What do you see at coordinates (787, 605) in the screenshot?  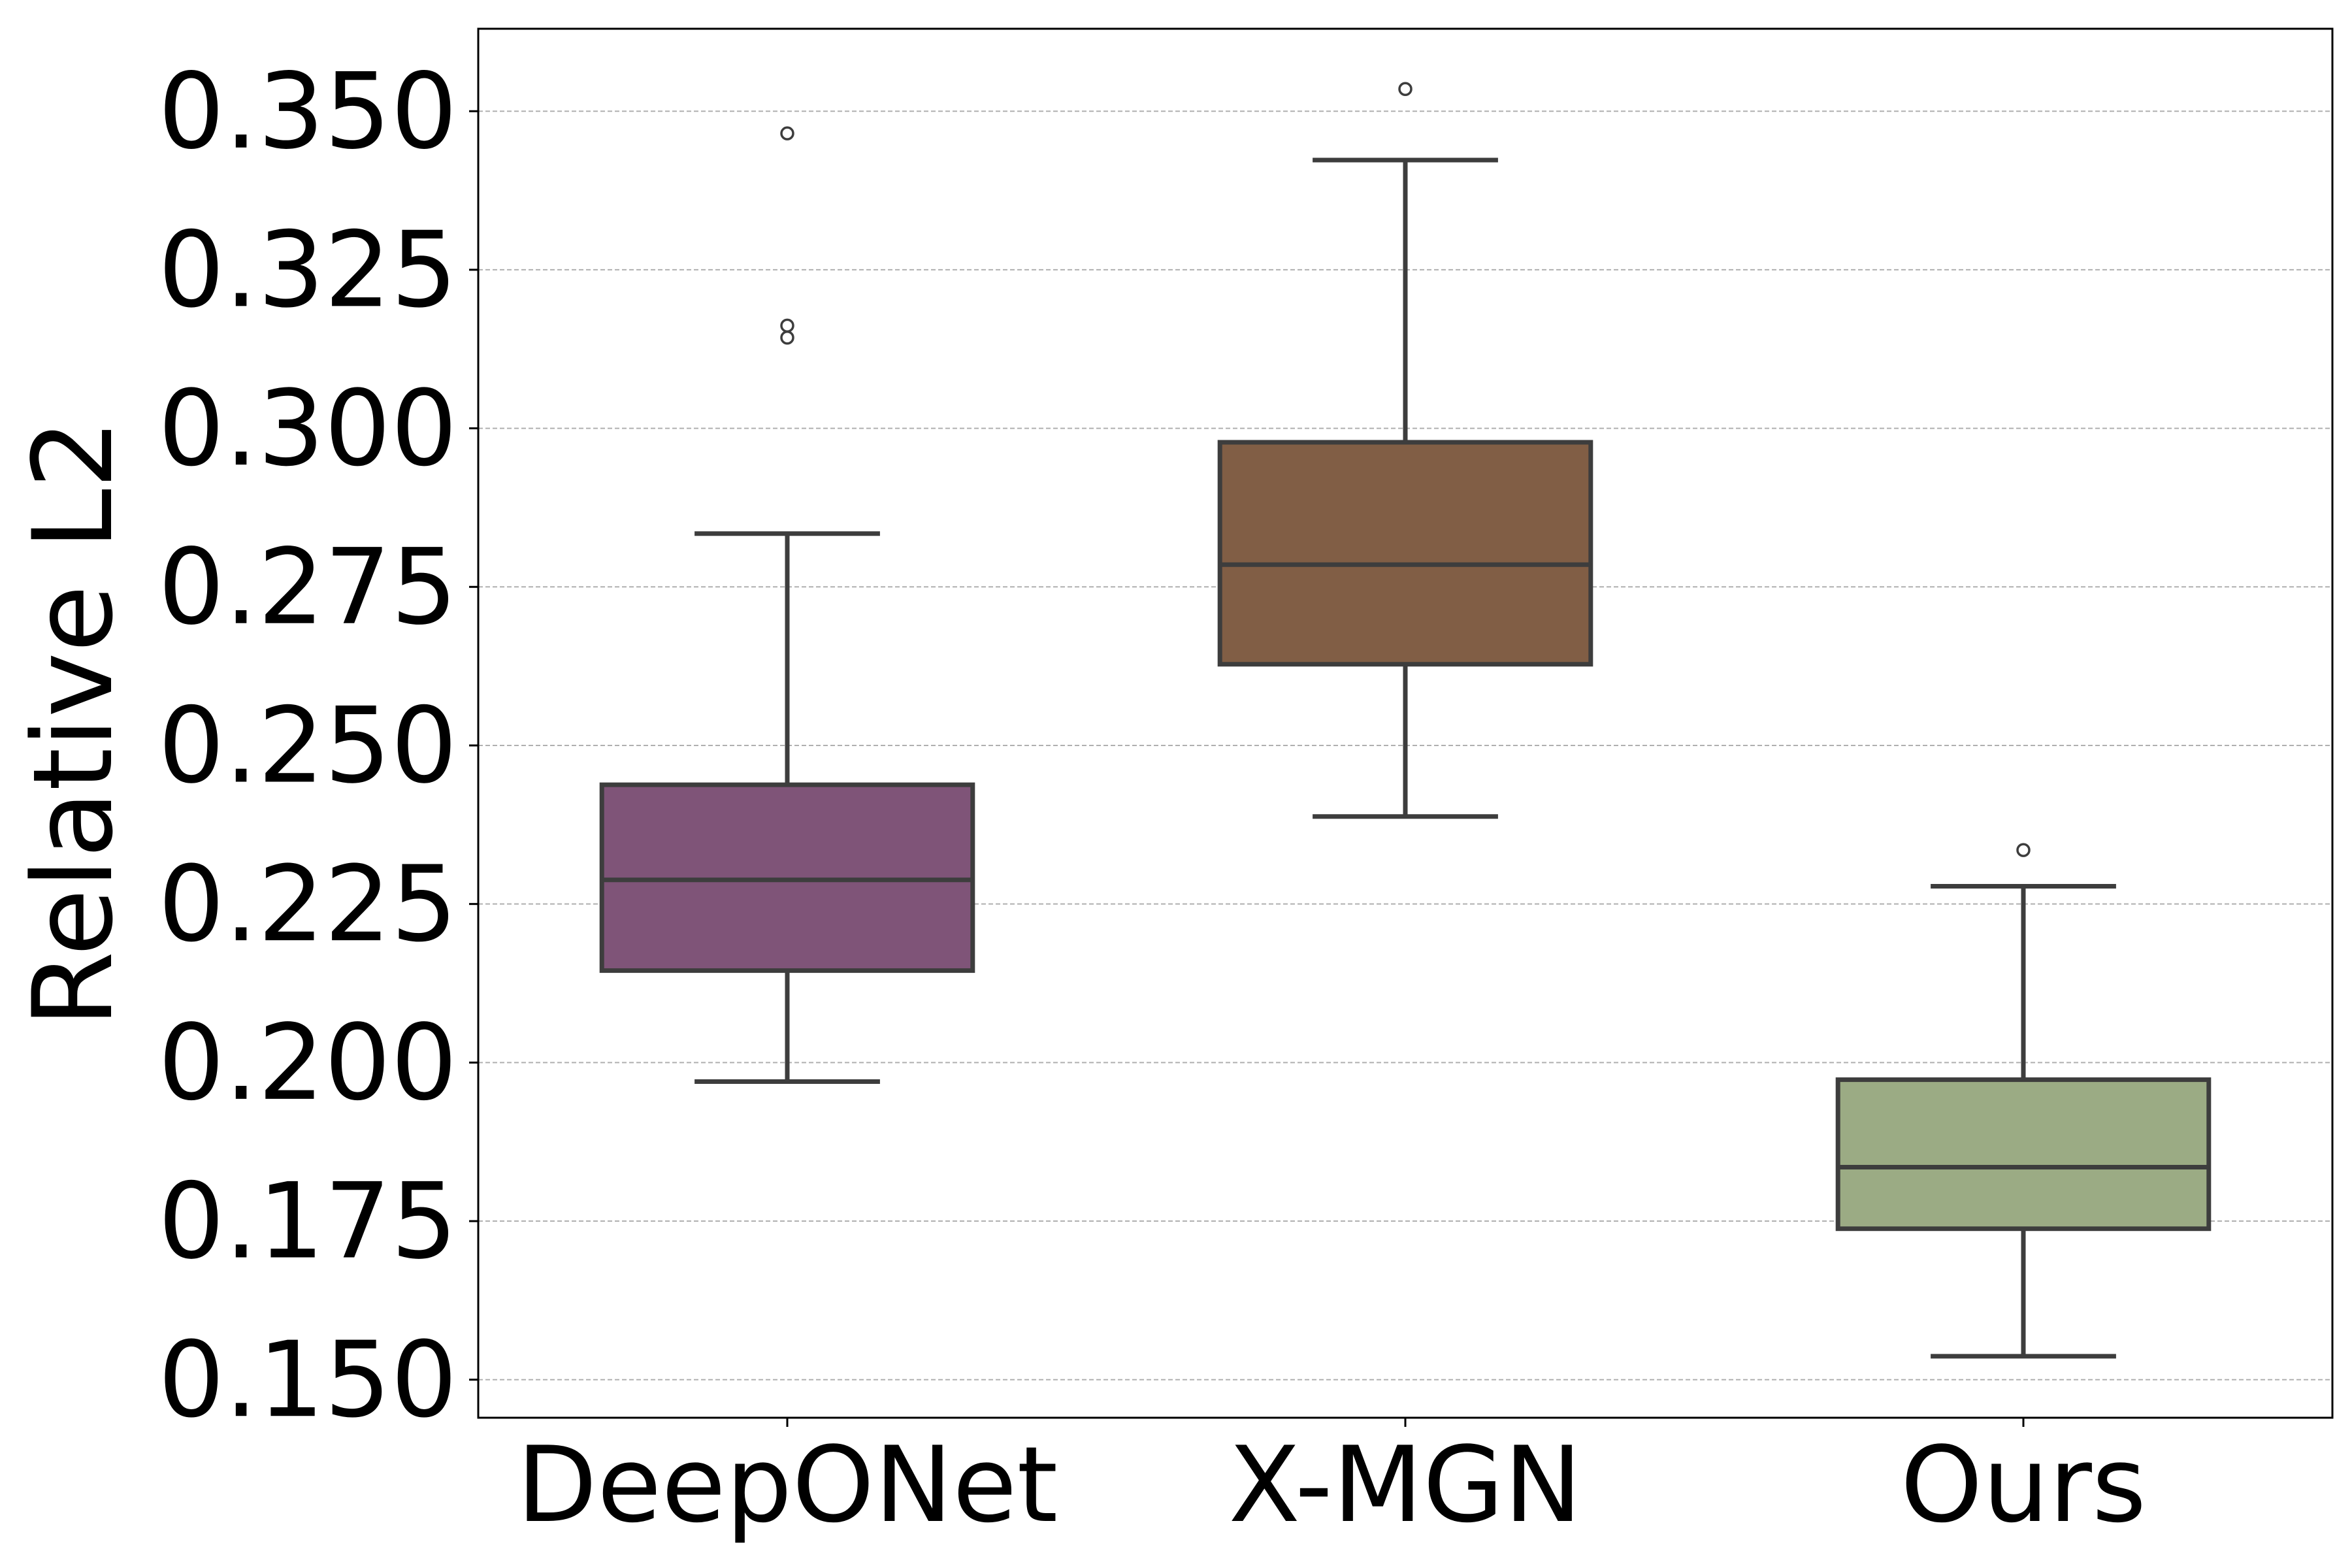 I see `box-group-deeponet` at bounding box center [787, 605].